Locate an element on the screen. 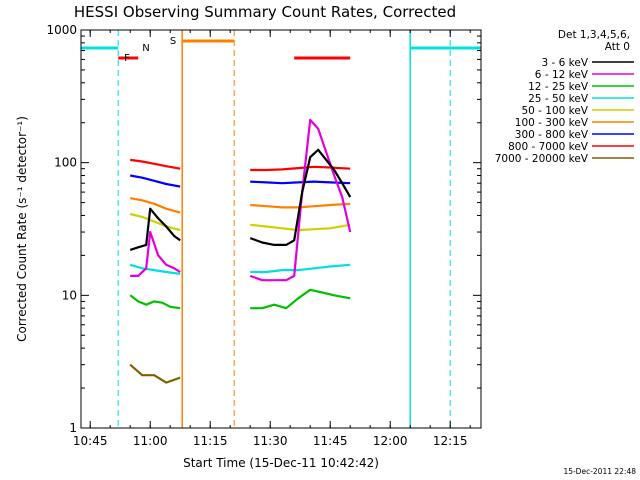 The height and width of the screenshot is (480, 640). legend-label-800-7000-kev: 800 - 7000 keV is located at coordinates (548, 147).